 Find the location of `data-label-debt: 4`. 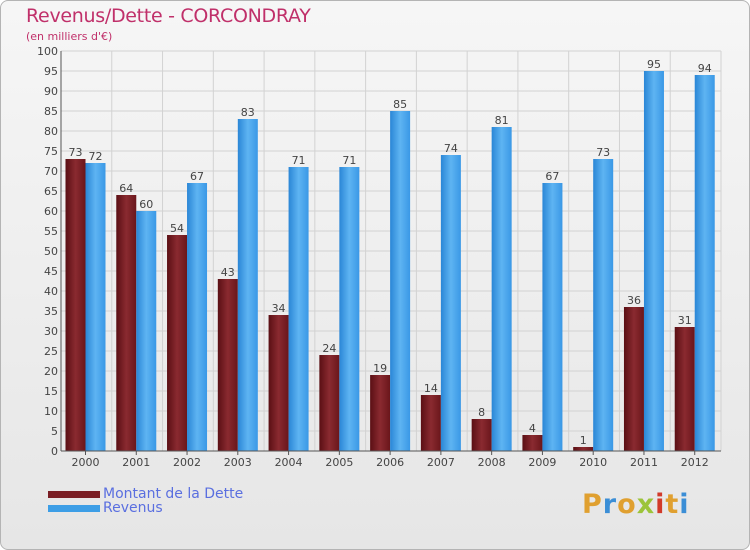

data-label-debt: 4 is located at coordinates (532, 428).